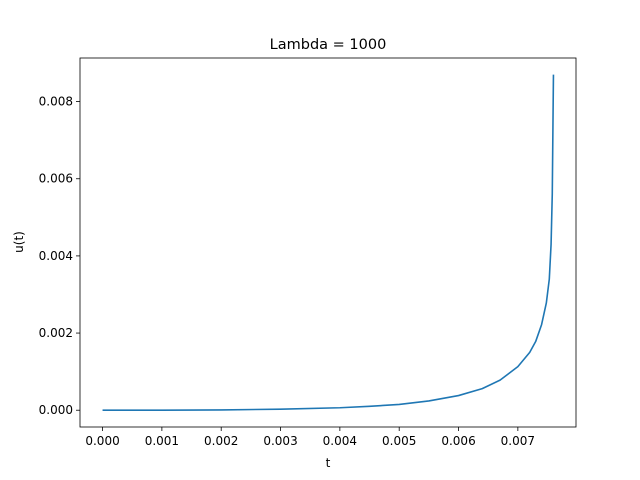 The width and height of the screenshot is (640, 480). I want to click on x-tick-label: 0.007, so click(518, 441).